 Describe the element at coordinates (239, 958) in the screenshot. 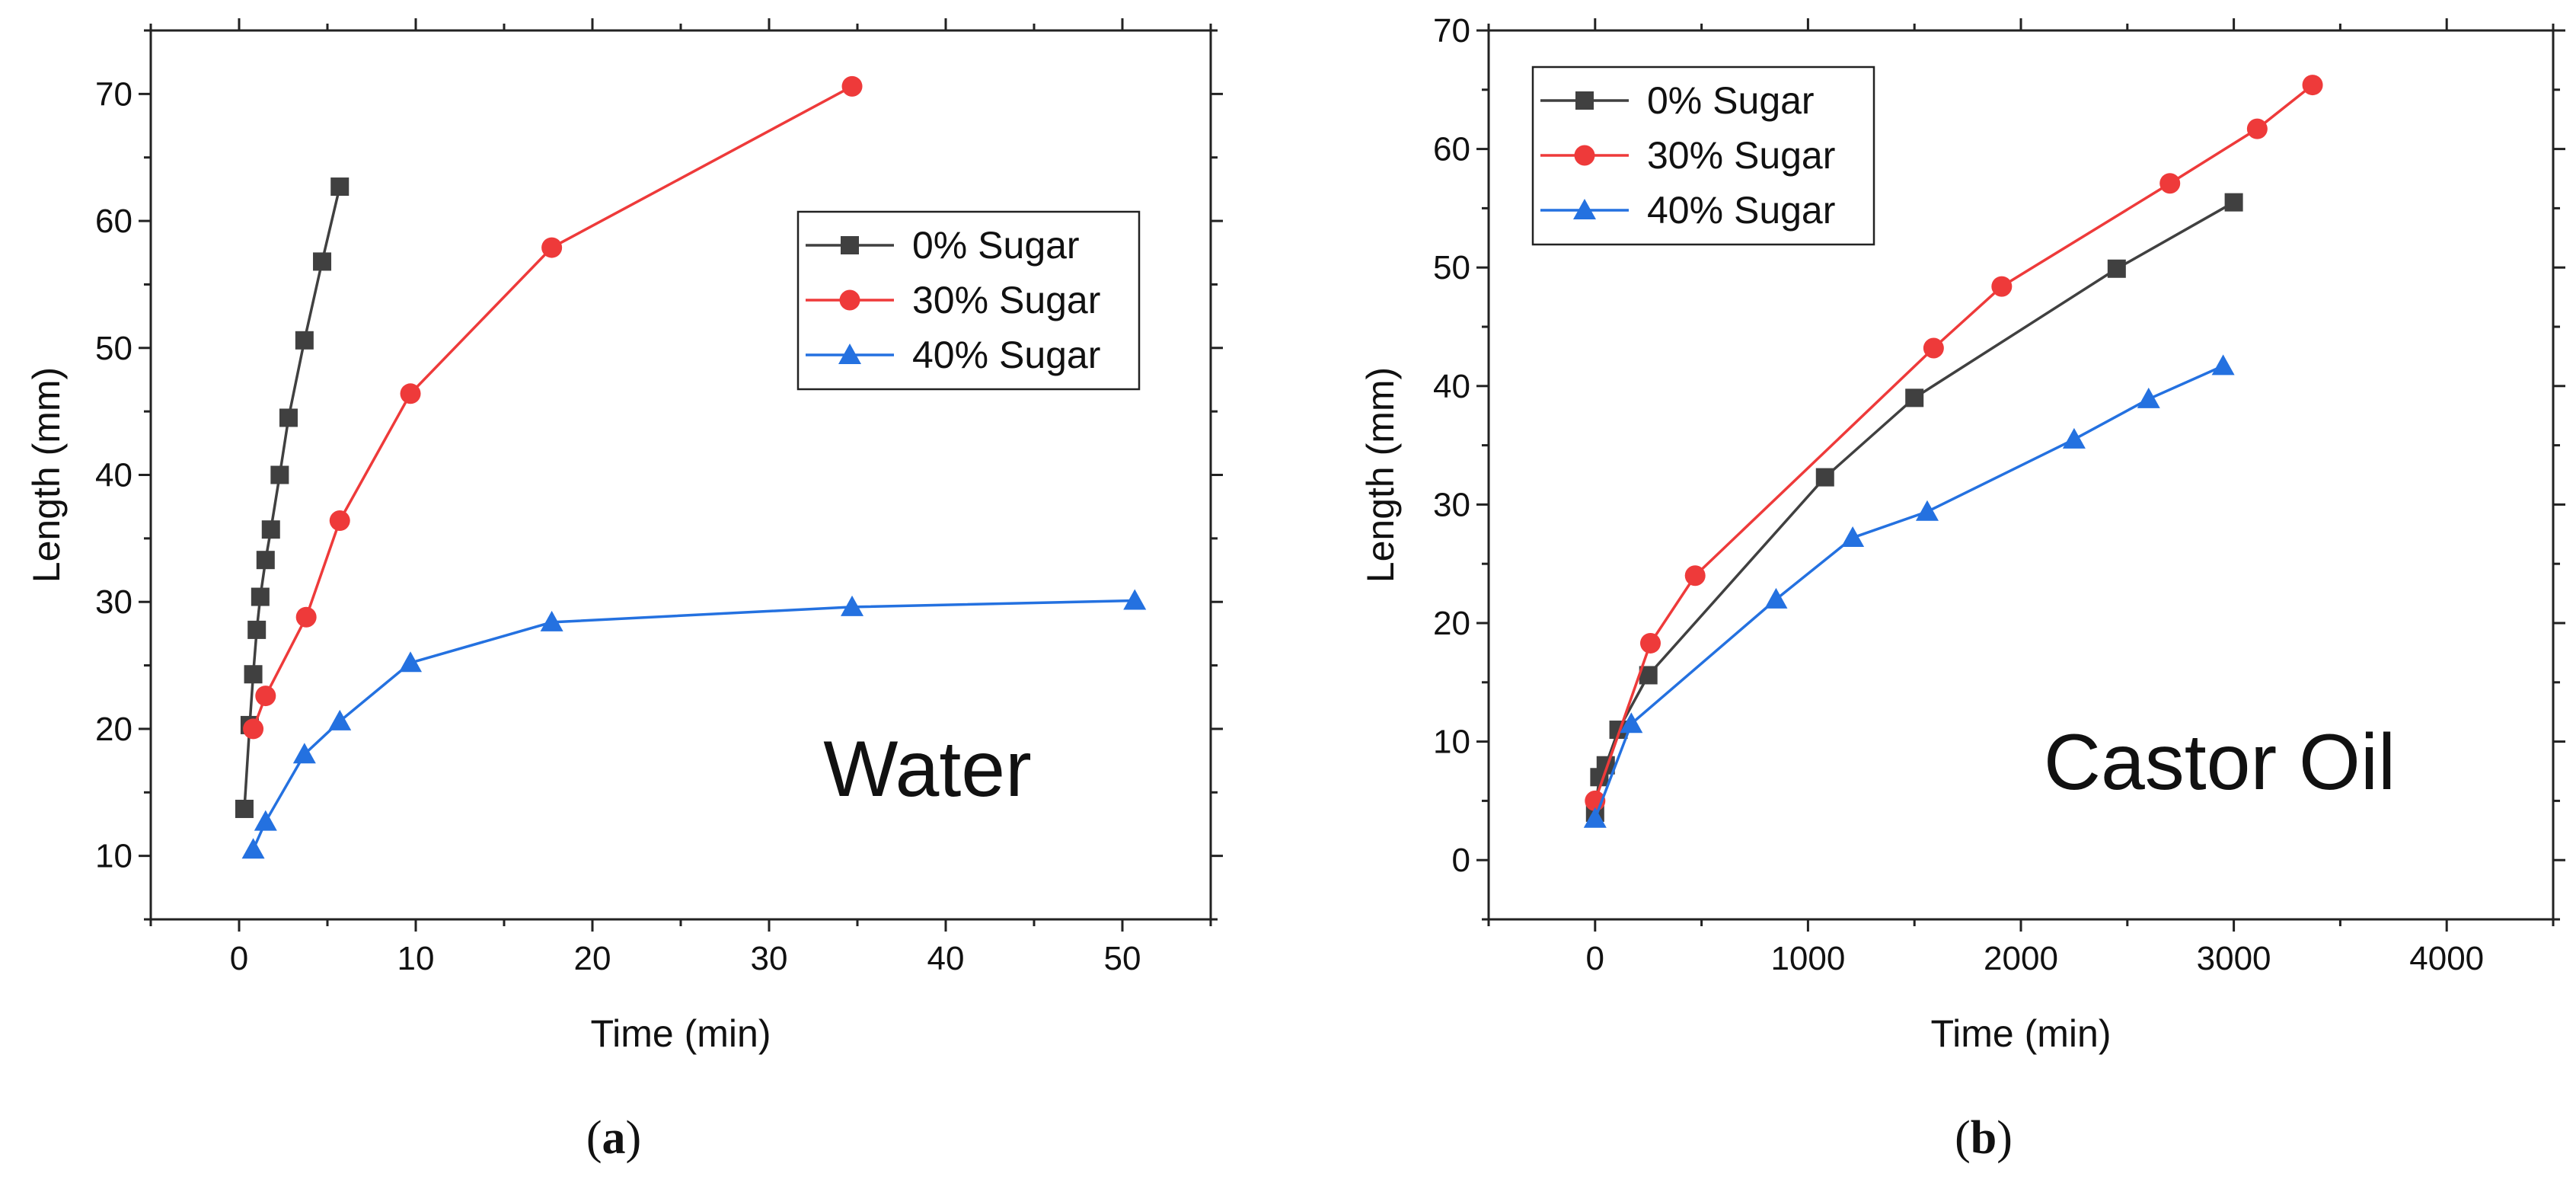

I see `panel-a-x-tick-label: 0` at that location.